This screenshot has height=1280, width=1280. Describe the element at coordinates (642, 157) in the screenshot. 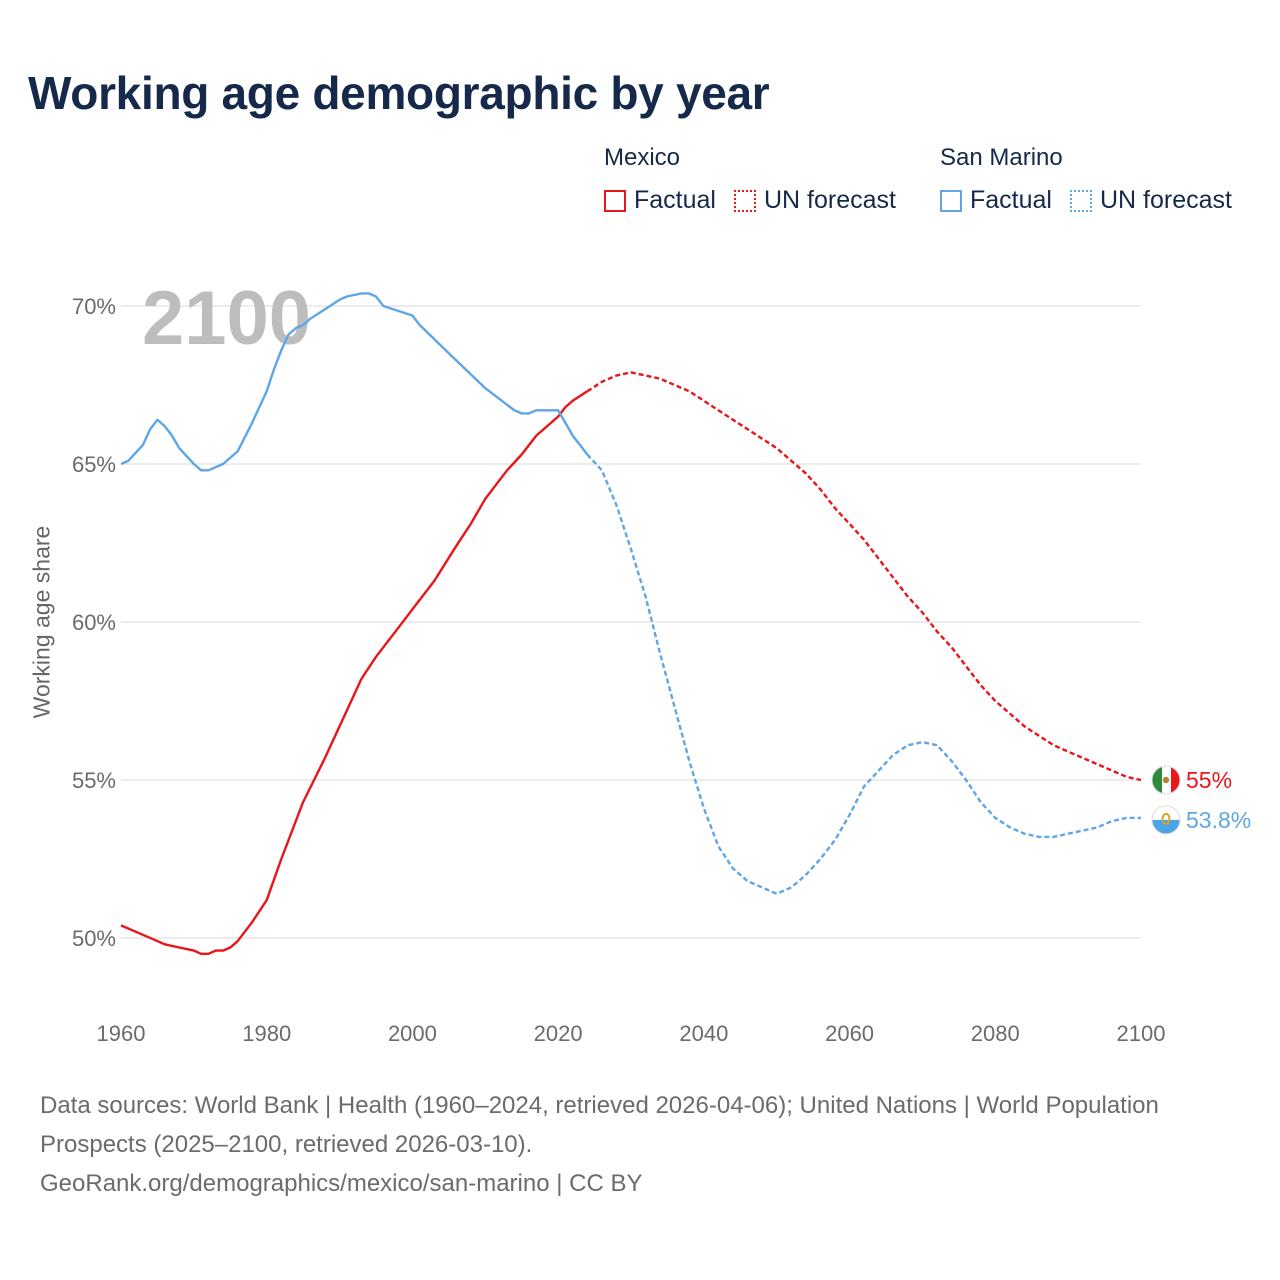

I see `legend-group-name: Mexico` at that location.